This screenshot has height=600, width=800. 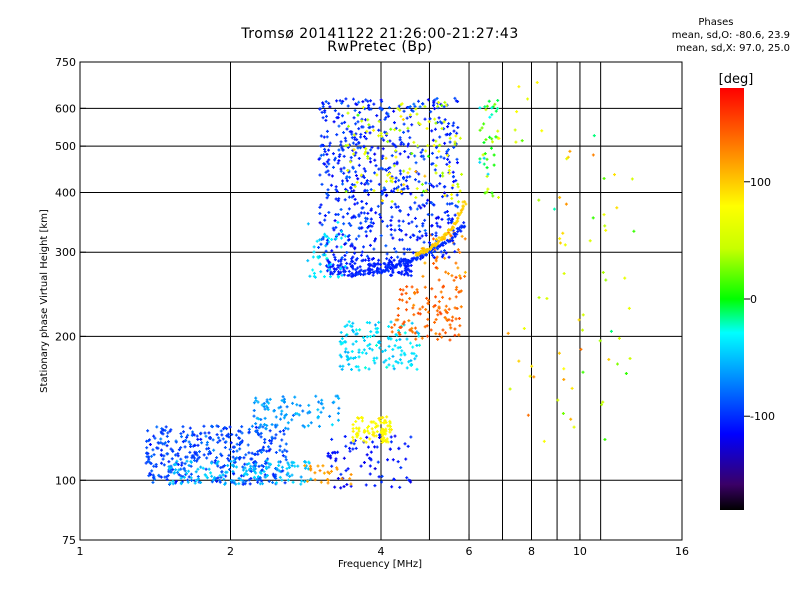 What do you see at coordinates (65, 252) in the screenshot?
I see `y-tick-label: 300` at bounding box center [65, 252].